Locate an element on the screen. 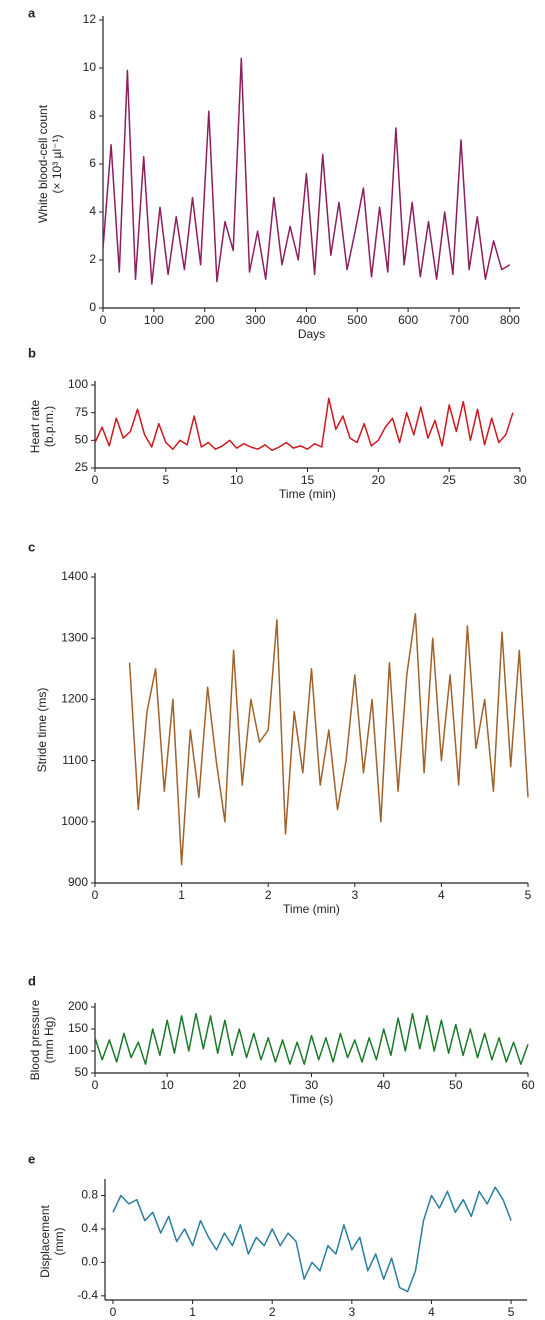 The height and width of the screenshot is (1320, 545). panel-label: b is located at coordinates (32, 352).